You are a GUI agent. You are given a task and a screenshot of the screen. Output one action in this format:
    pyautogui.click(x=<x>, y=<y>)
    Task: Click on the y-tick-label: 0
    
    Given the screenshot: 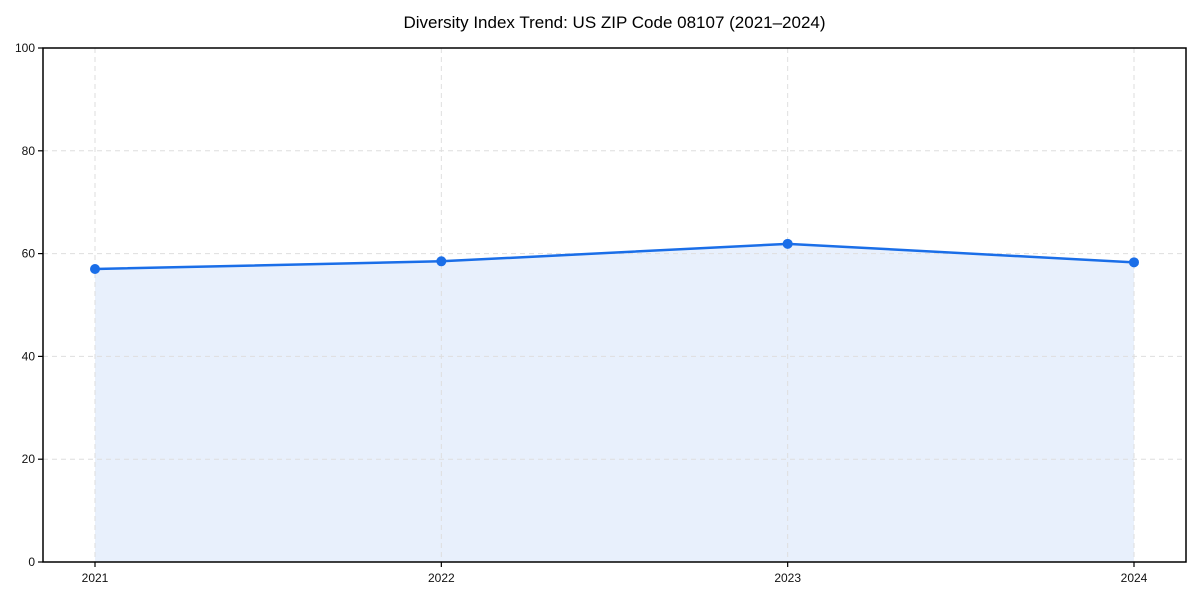 What is the action you would take?
    pyautogui.click(x=31, y=562)
    